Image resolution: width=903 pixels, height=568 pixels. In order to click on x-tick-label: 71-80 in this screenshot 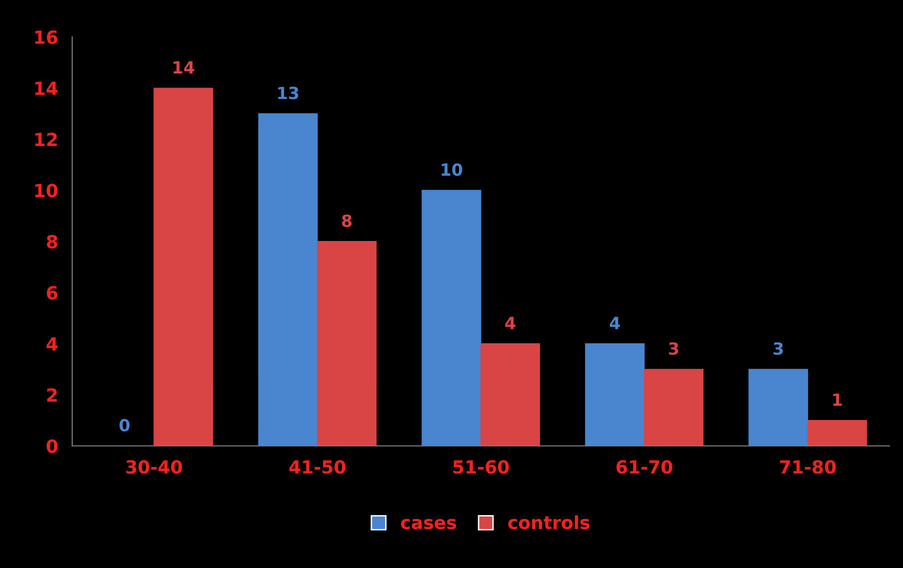, I will do `click(808, 467)`.